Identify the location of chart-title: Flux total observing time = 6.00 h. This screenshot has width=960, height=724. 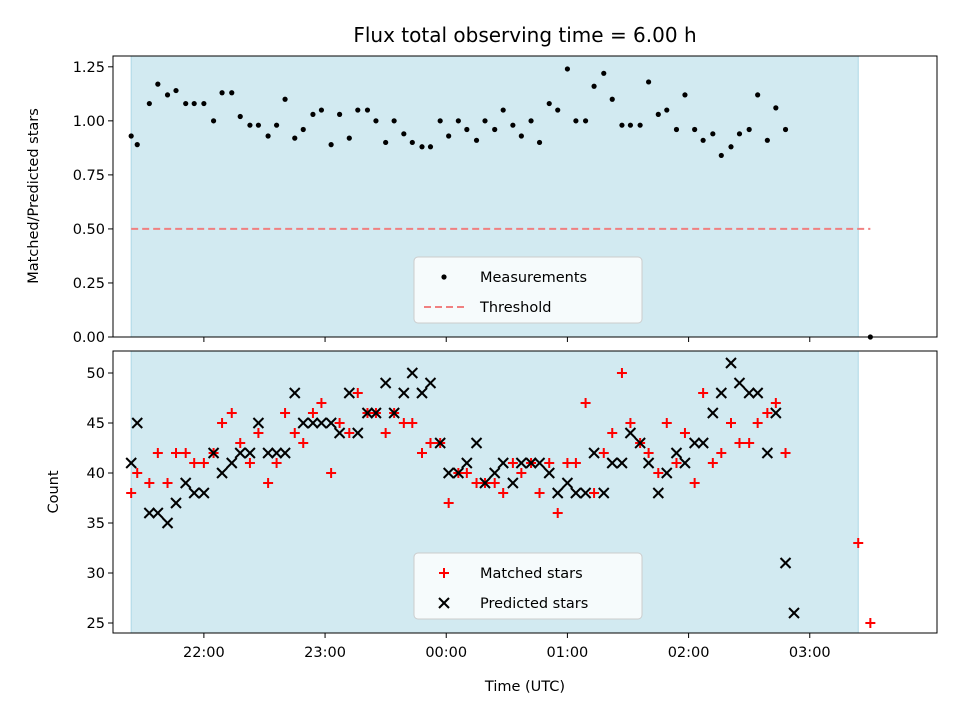
(524, 35).